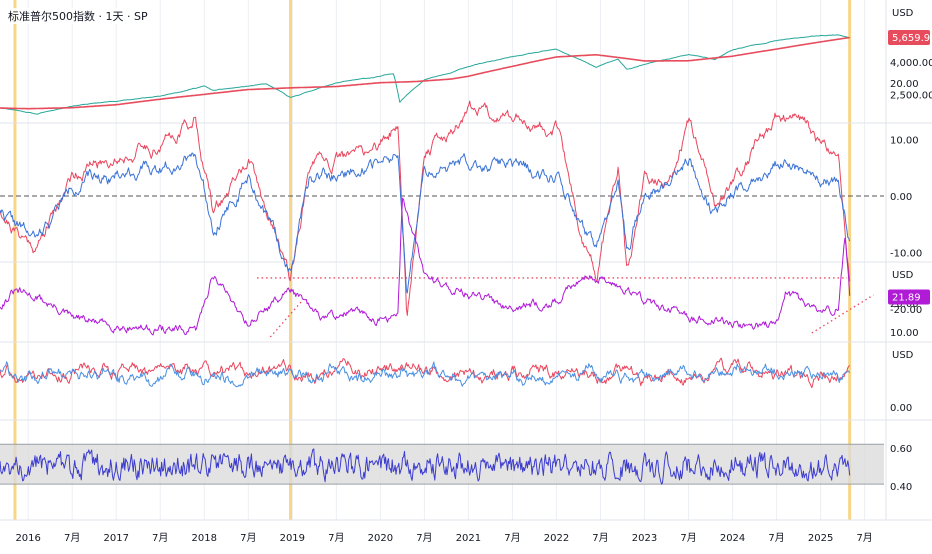  What do you see at coordinates (906, 310) in the screenshot?
I see `y-tick-label: -20.00` at bounding box center [906, 310].